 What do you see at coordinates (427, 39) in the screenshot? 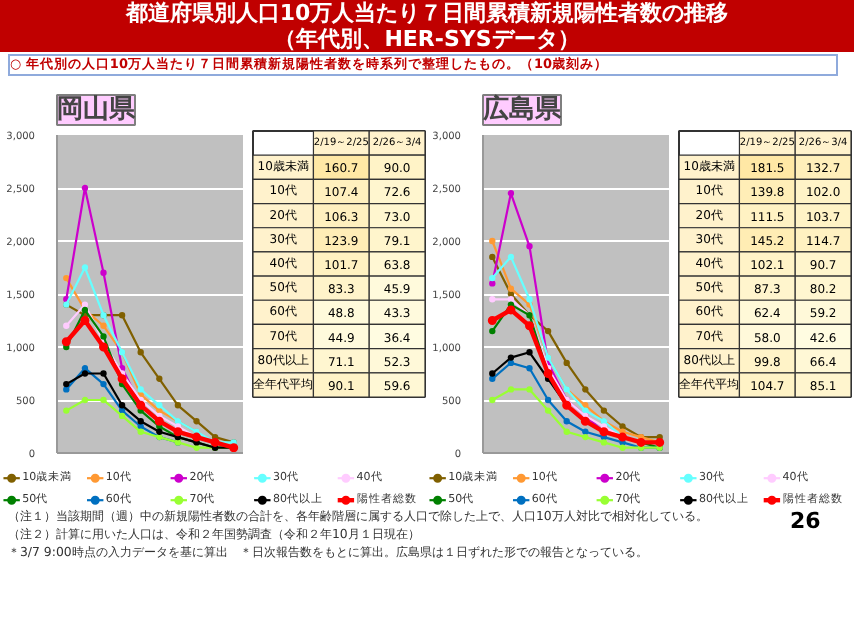
I see `text: （年代別、HER-SYSデータ）` at bounding box center [427, 39].